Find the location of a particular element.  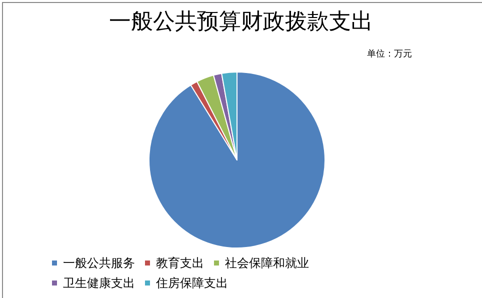

legend-label: 教育支出 is located at coordinates (180, 263).